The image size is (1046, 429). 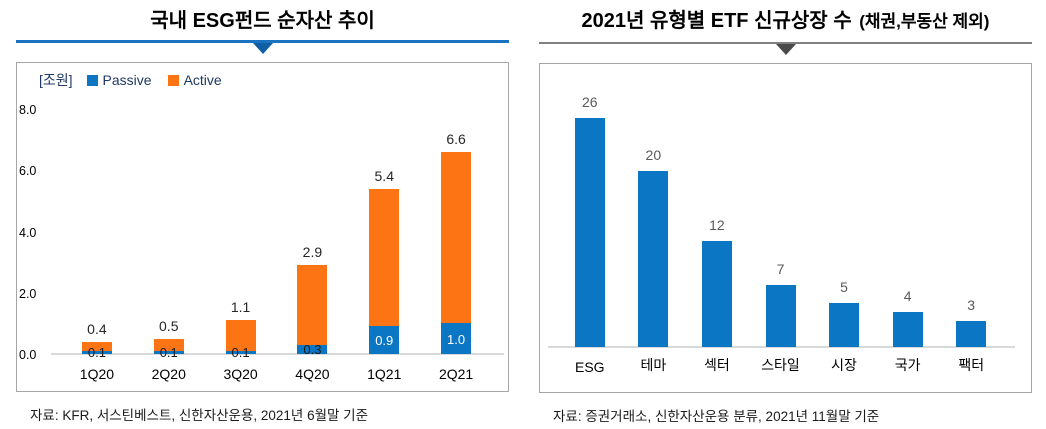 I want to click on total-label: 5.4, so click(x=384, y=175).